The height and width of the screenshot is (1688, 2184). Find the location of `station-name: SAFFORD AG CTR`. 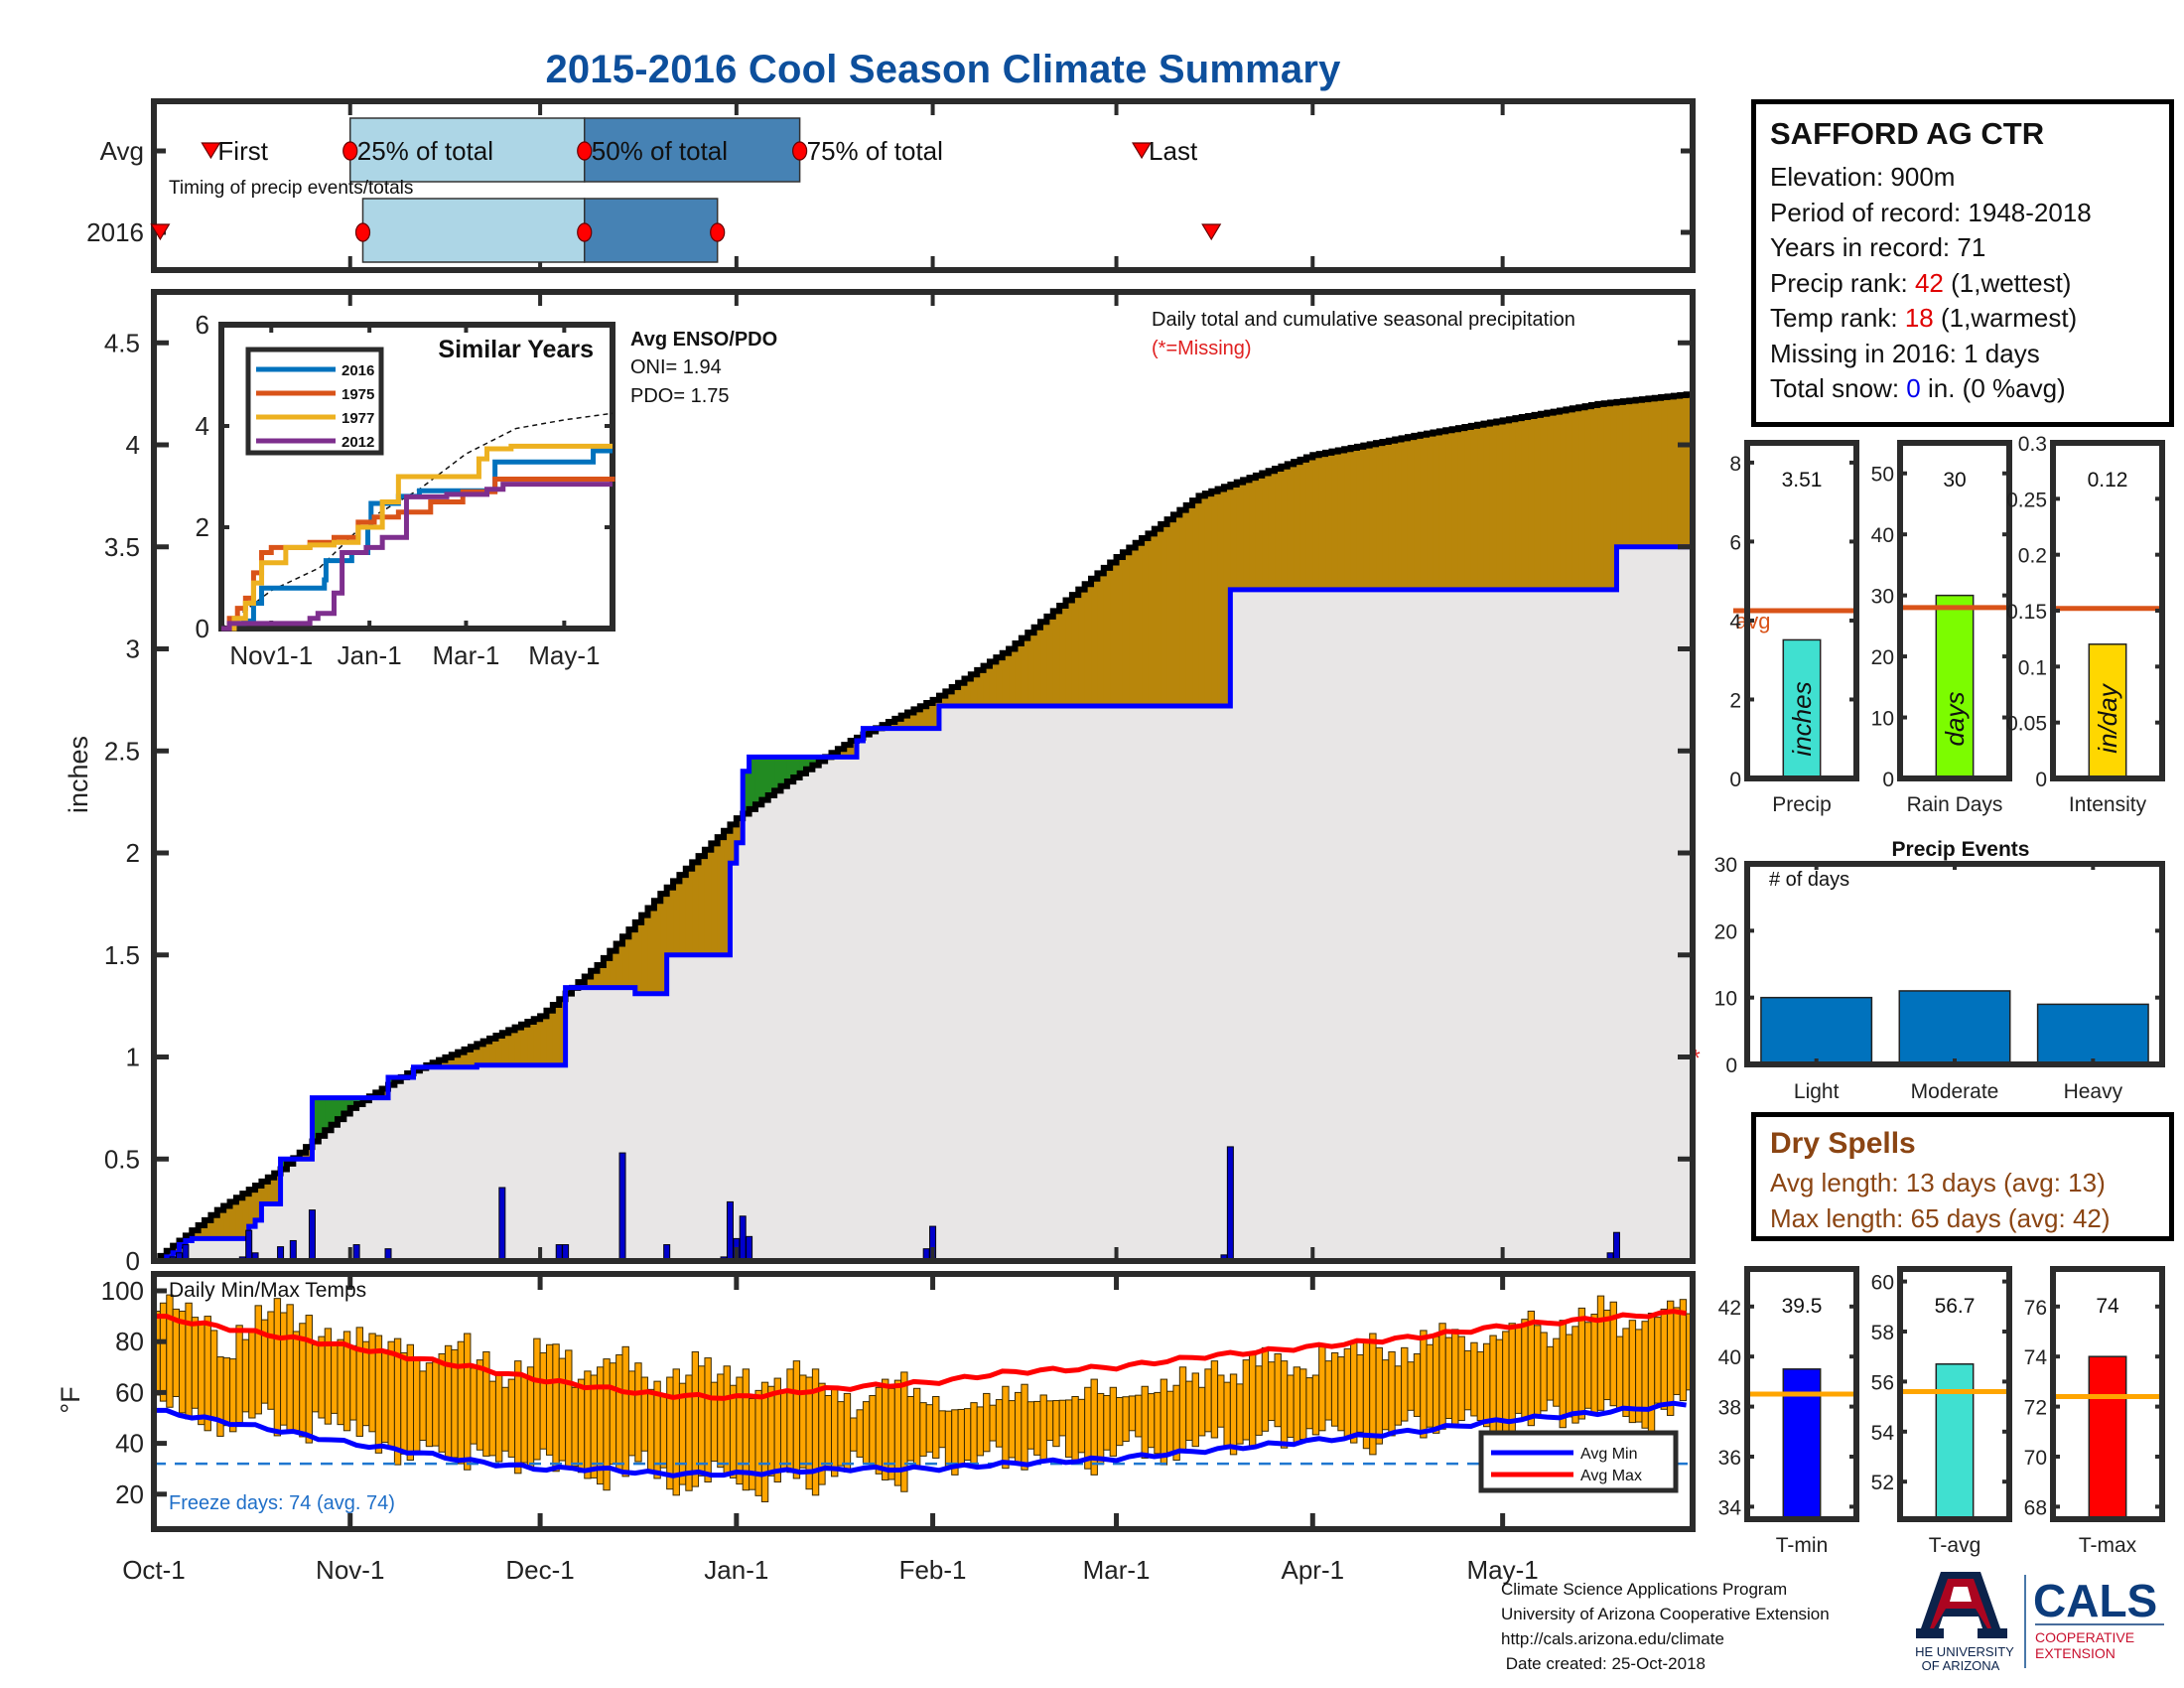

station-name: SAFFORD AG CTR is located at coordinates (1907, 133).